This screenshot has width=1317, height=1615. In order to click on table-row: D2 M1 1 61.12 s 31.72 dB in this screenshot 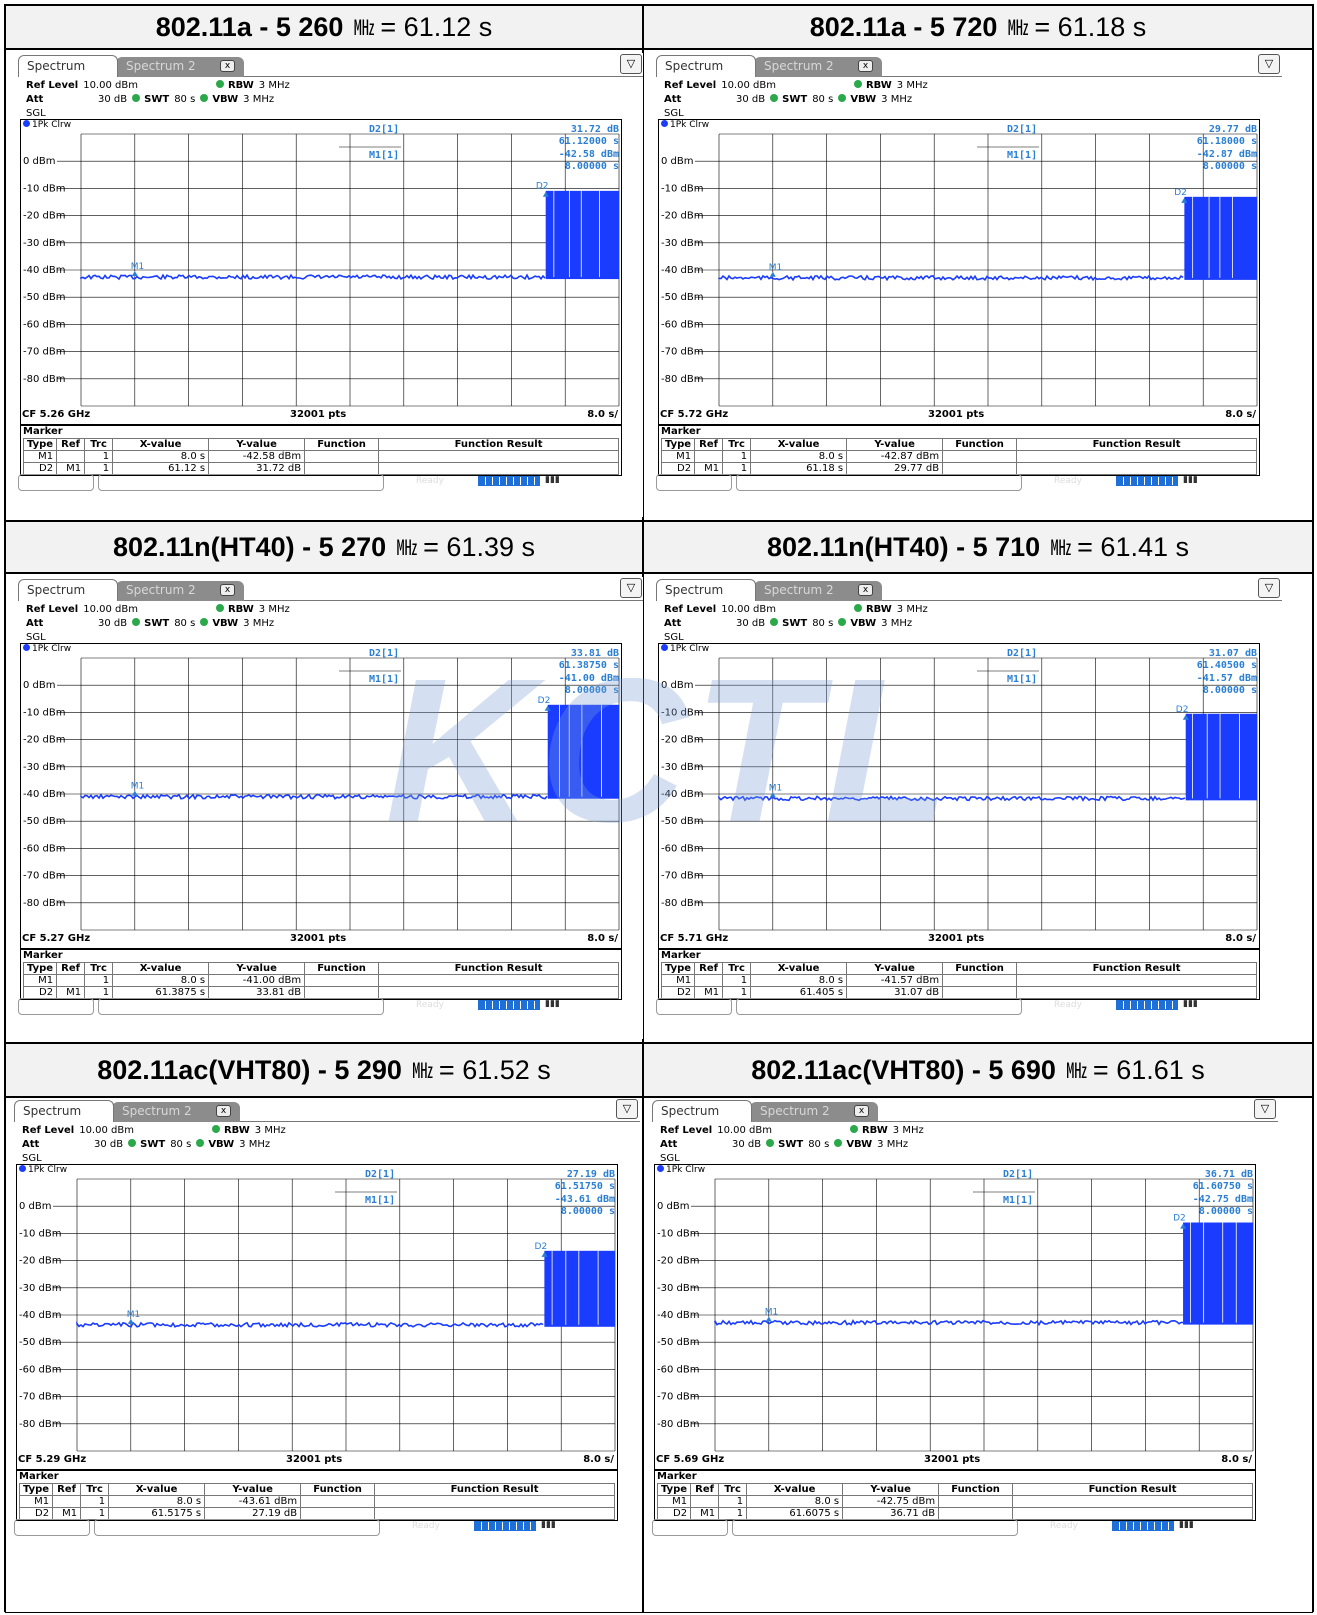, I will do `click(320, 468)`.